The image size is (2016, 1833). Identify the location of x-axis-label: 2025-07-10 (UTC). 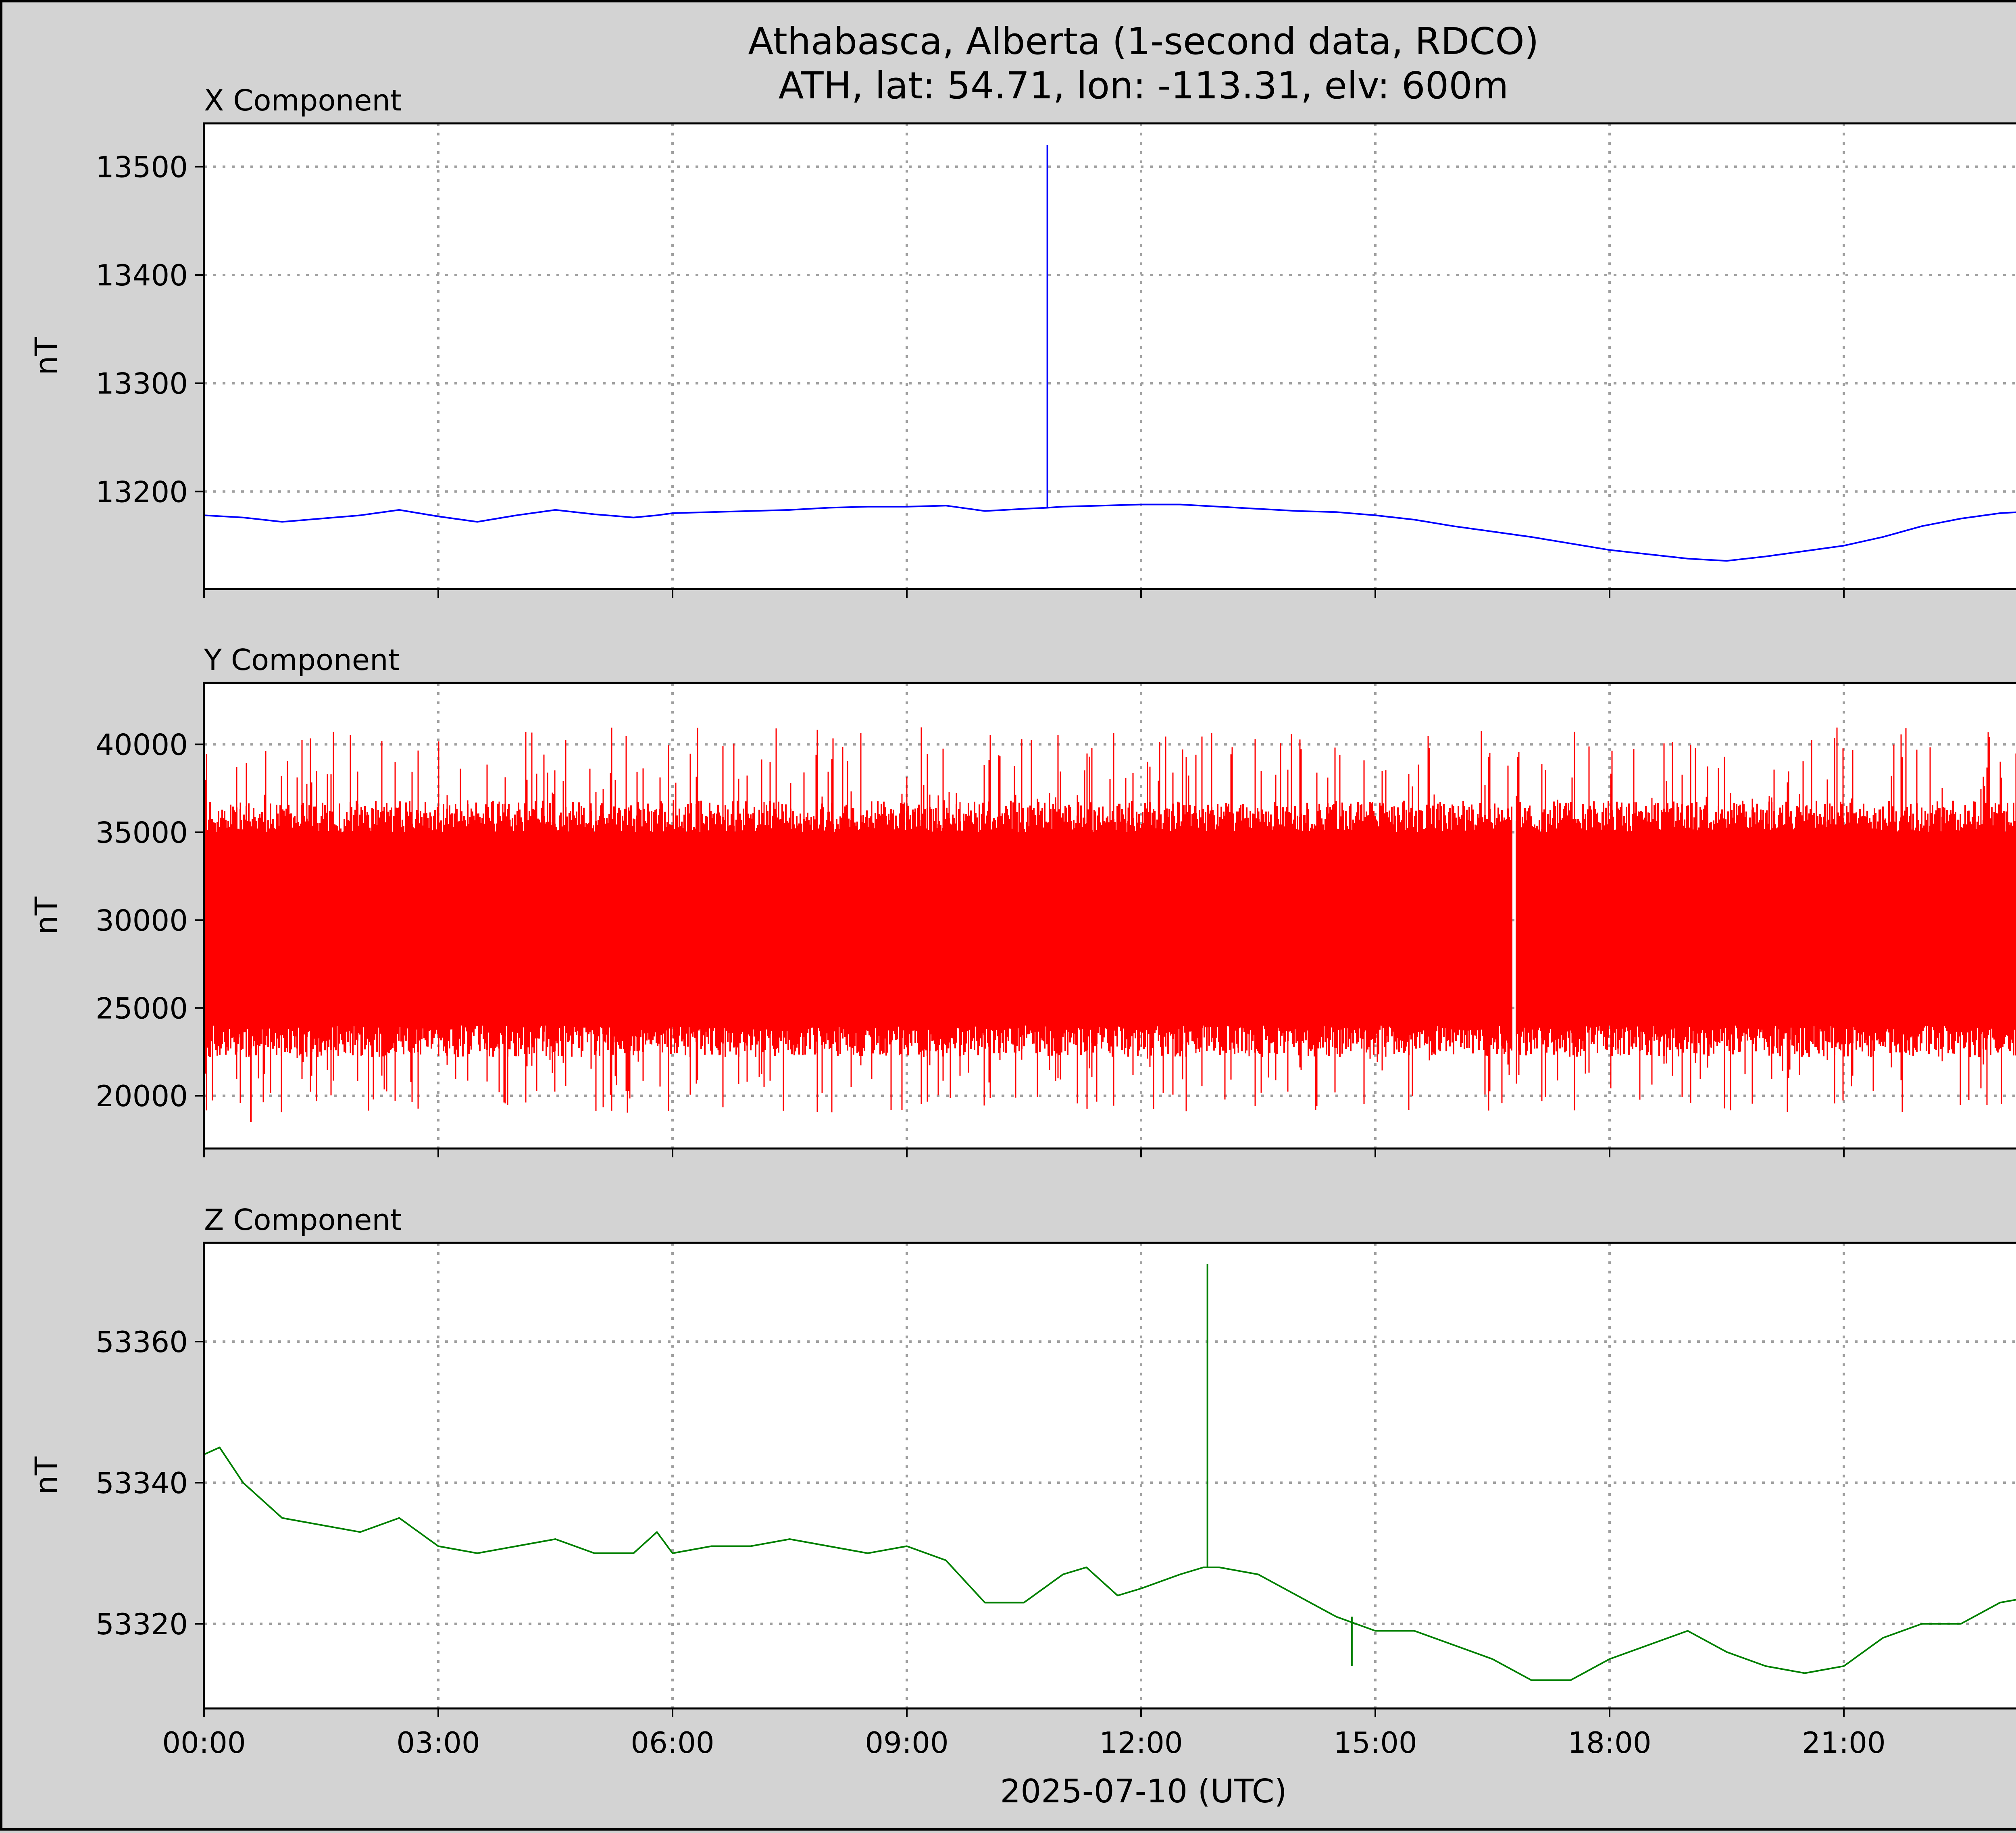
(1143, 1792).